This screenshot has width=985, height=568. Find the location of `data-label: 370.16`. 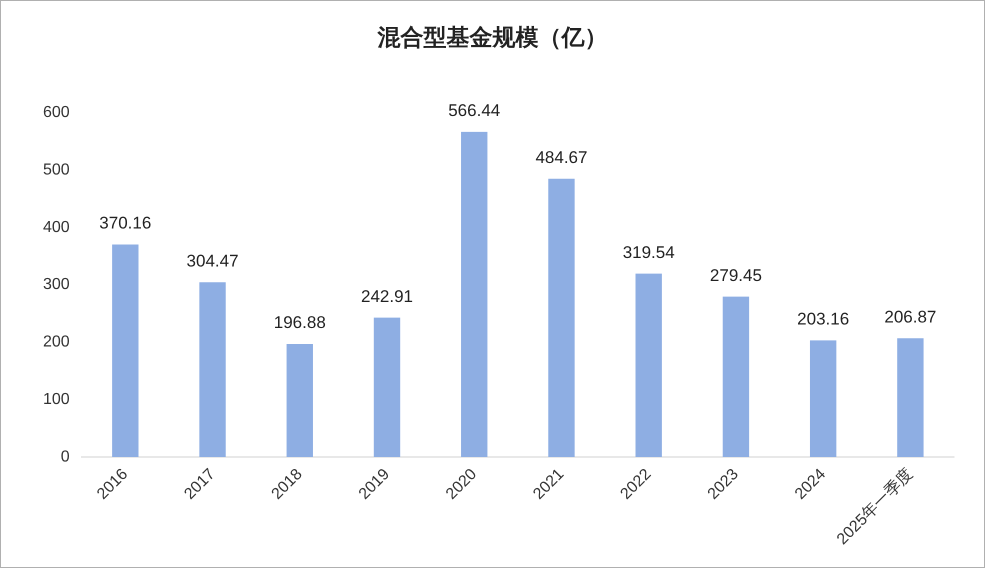

data-label: 370.16 is located at coordinates (125, 223).